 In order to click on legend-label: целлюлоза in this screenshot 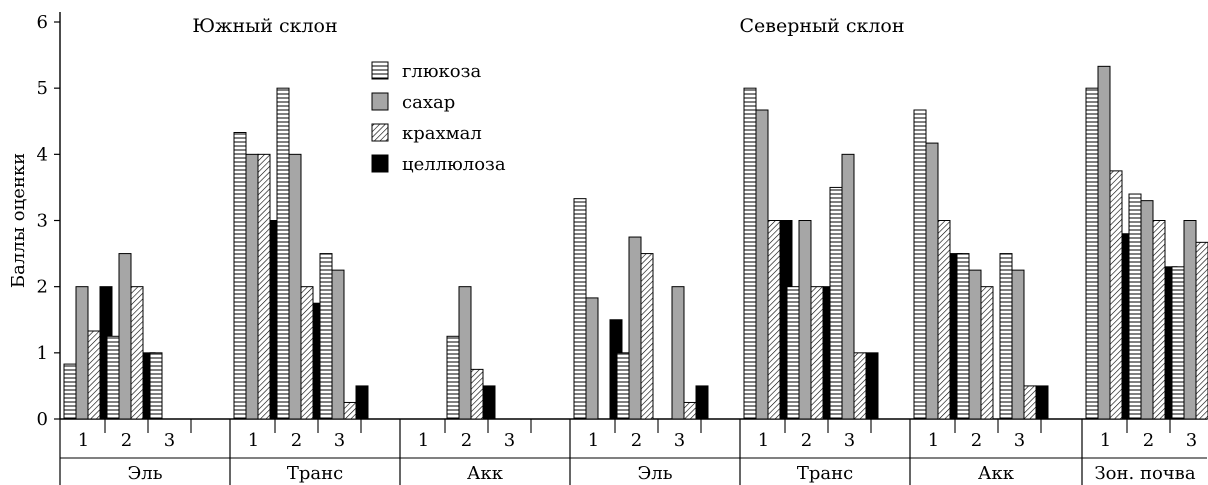, I will do `click(454, 164)`.